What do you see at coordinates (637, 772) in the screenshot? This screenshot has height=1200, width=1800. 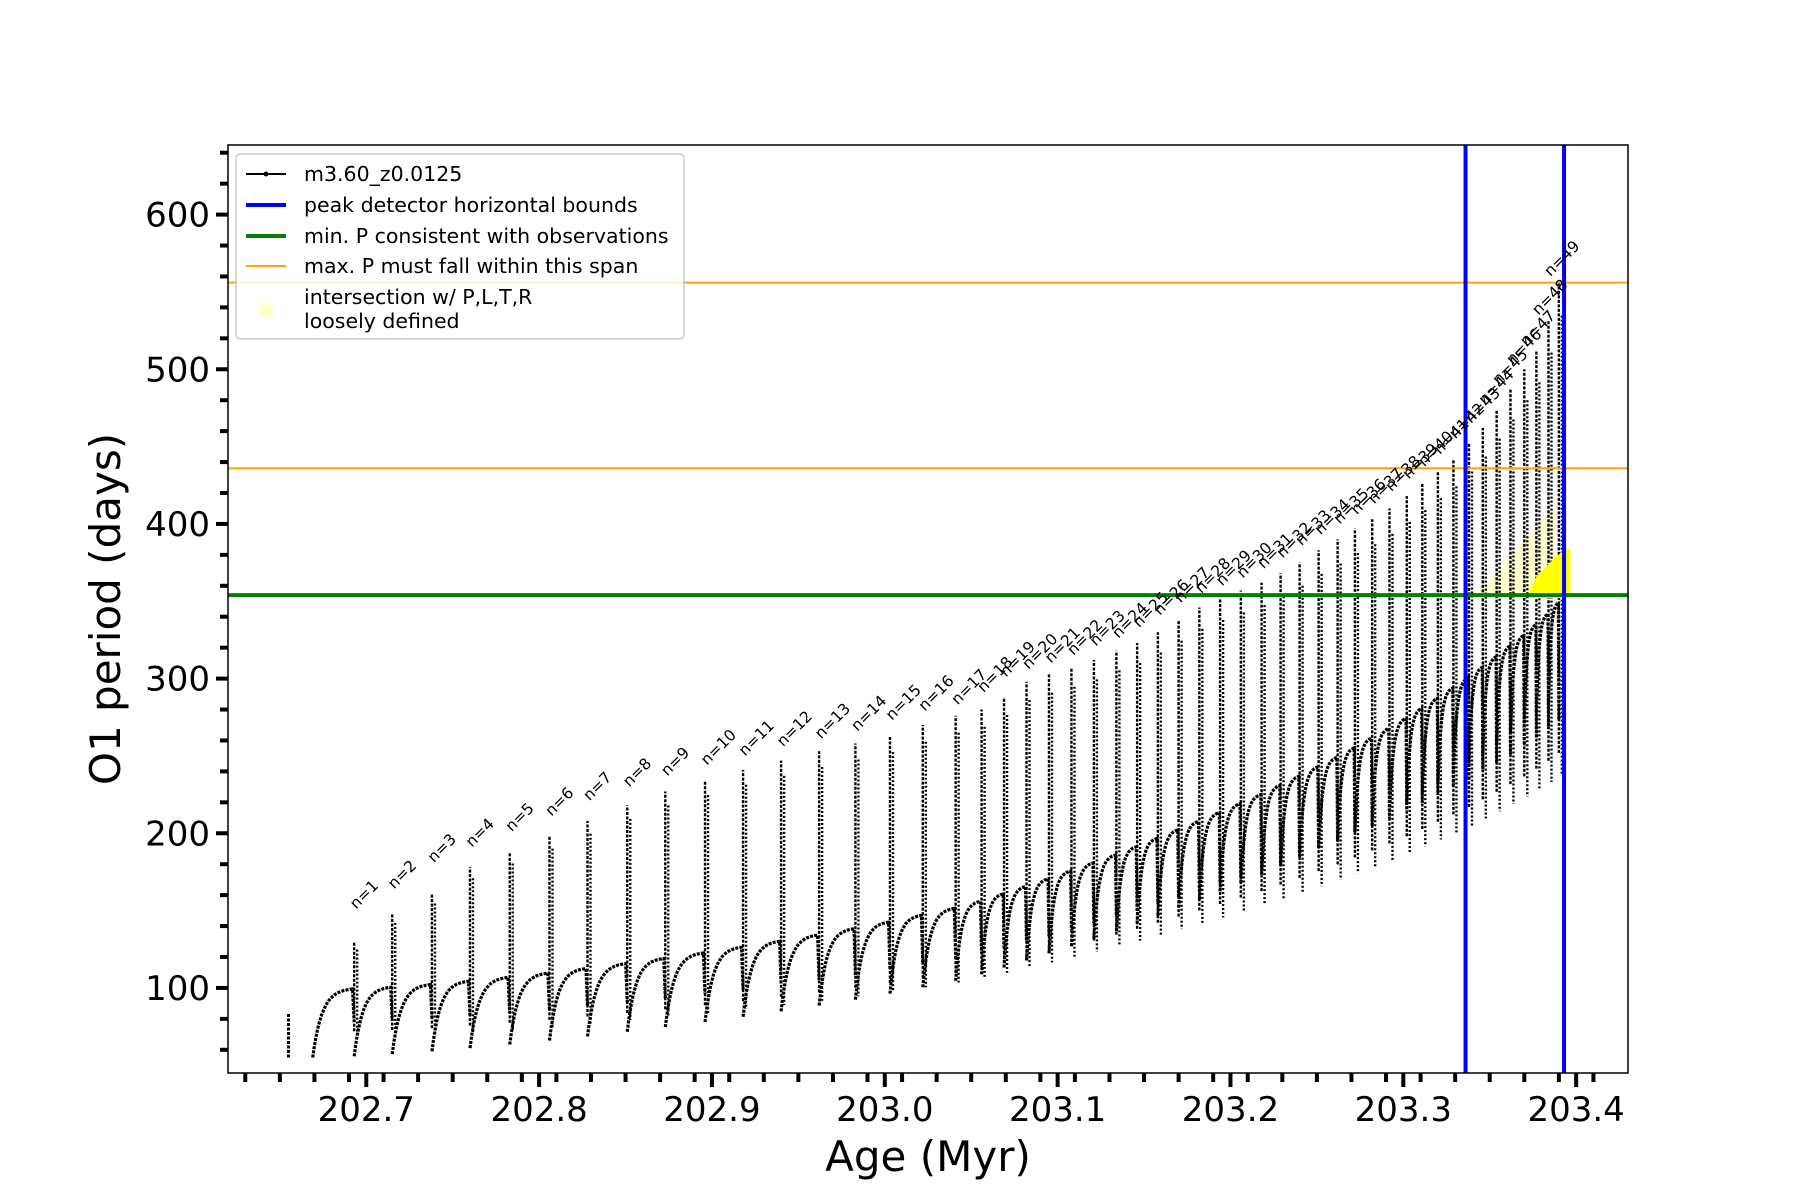 I see `pulse-label: n=8` at bounding box center [637, 772].